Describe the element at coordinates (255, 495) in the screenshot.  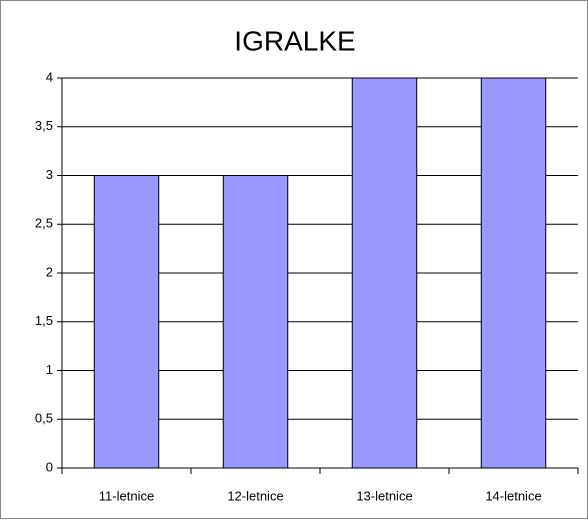
I see `x-tick-label: 12-letnice` at that location.